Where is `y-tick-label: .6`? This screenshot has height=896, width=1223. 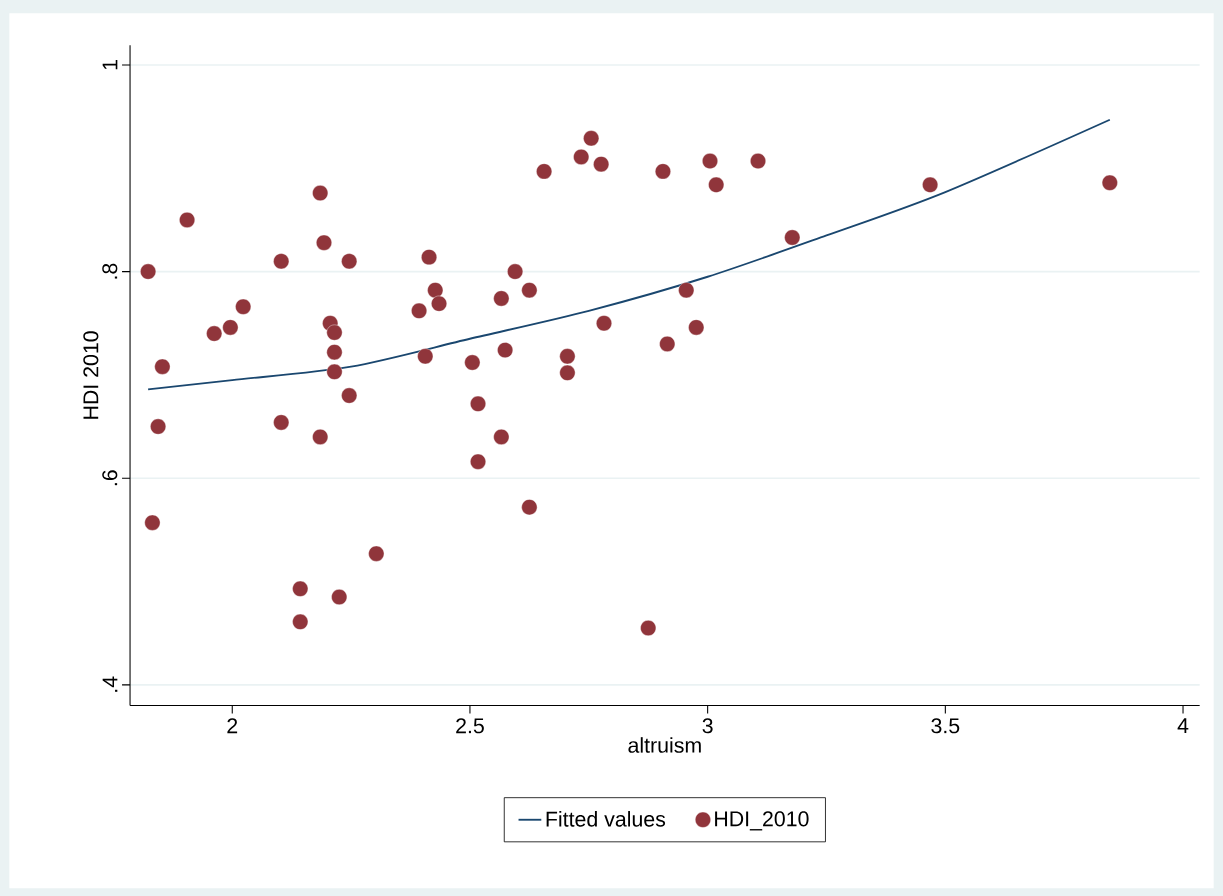
y-tick-label: .6 is located at coordinates (110, 478).